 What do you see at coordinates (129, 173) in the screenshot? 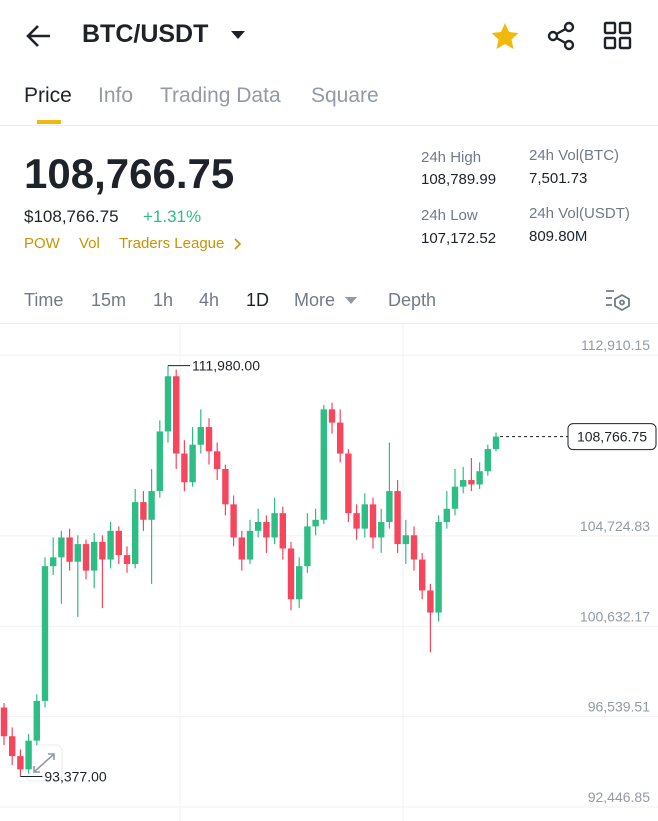
I see `last-price: 108,766.75` at bounding box center [129, 173].